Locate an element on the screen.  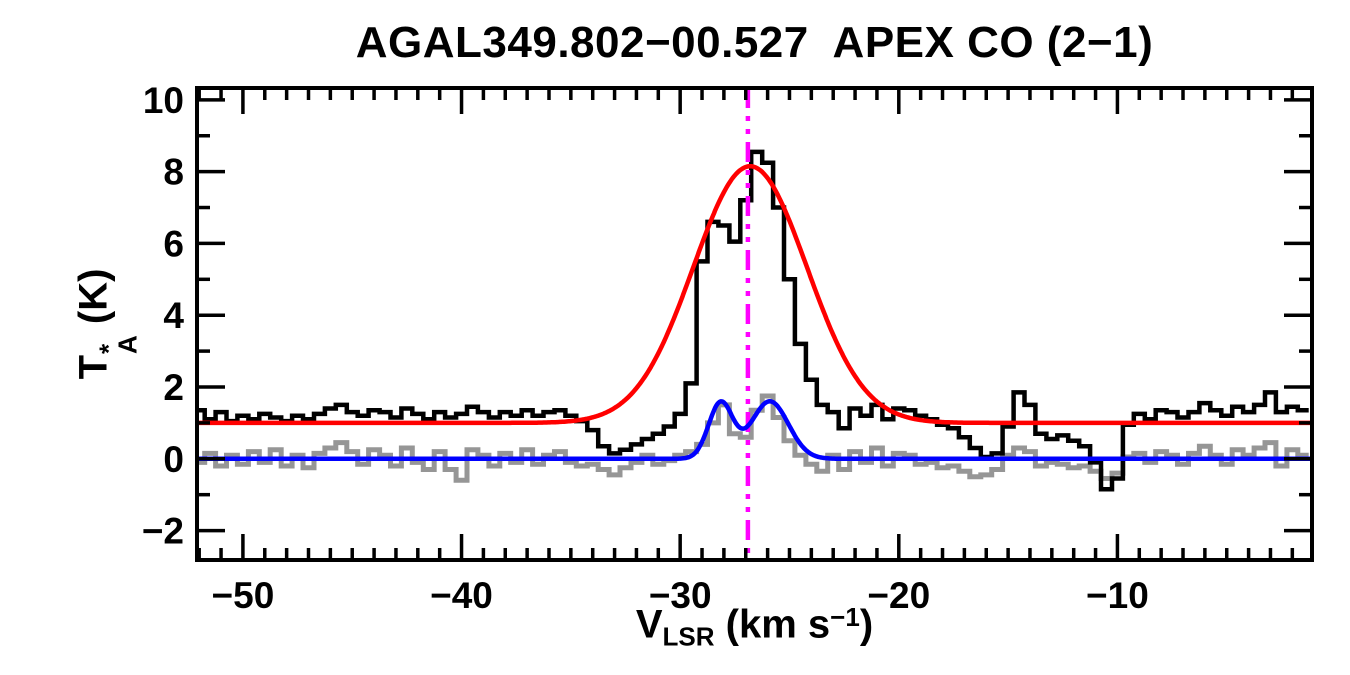
chart-title: AGAL349.802−00.527 APEX CO (2−1) is located at coordinates (754, 42).